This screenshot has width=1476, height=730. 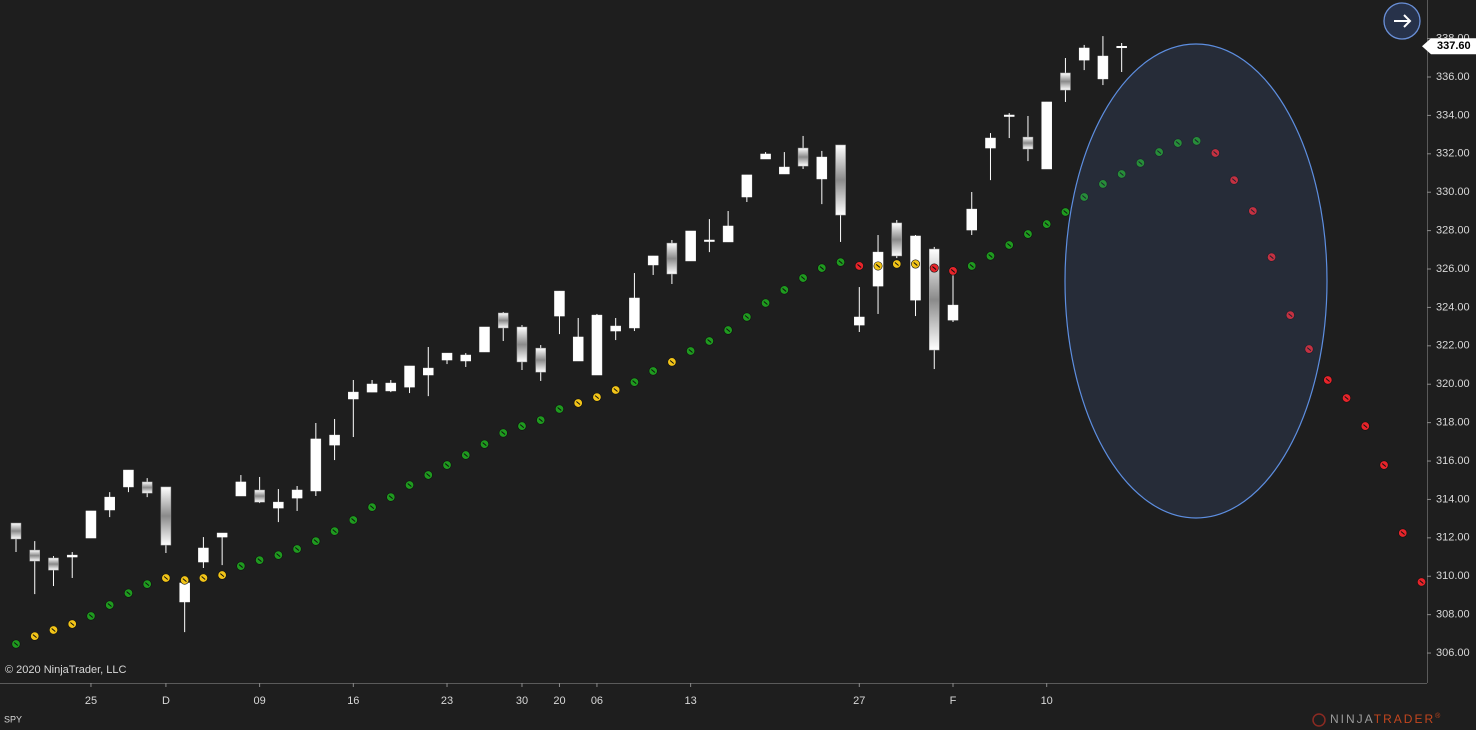 I want to click on y-tick-label: 328.00, so click(x=1453, y=231).